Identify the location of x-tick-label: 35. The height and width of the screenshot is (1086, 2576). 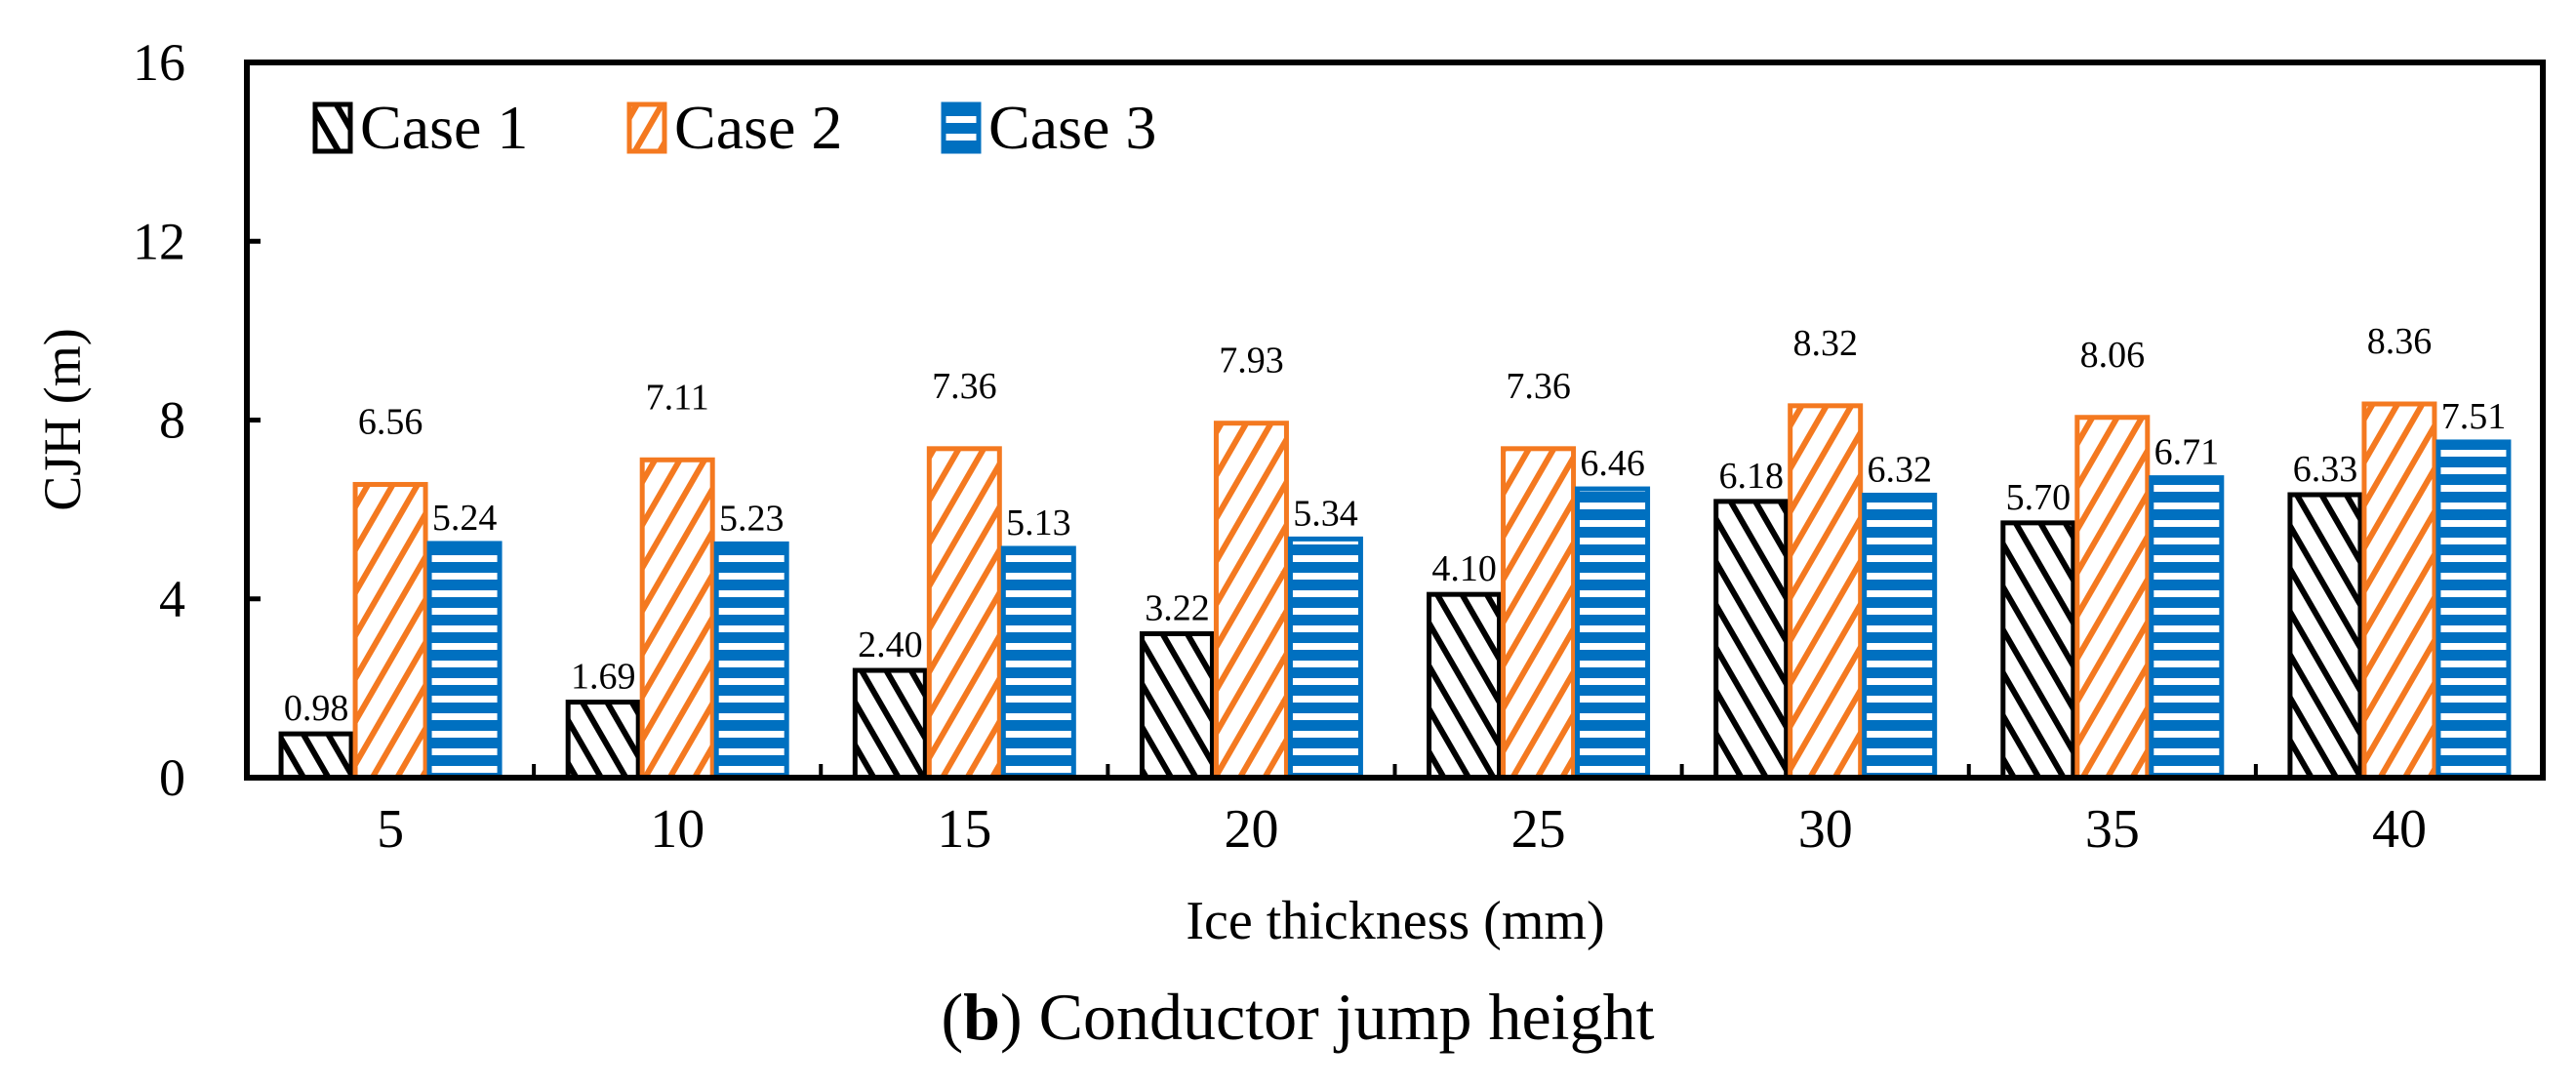
(2112, 830).